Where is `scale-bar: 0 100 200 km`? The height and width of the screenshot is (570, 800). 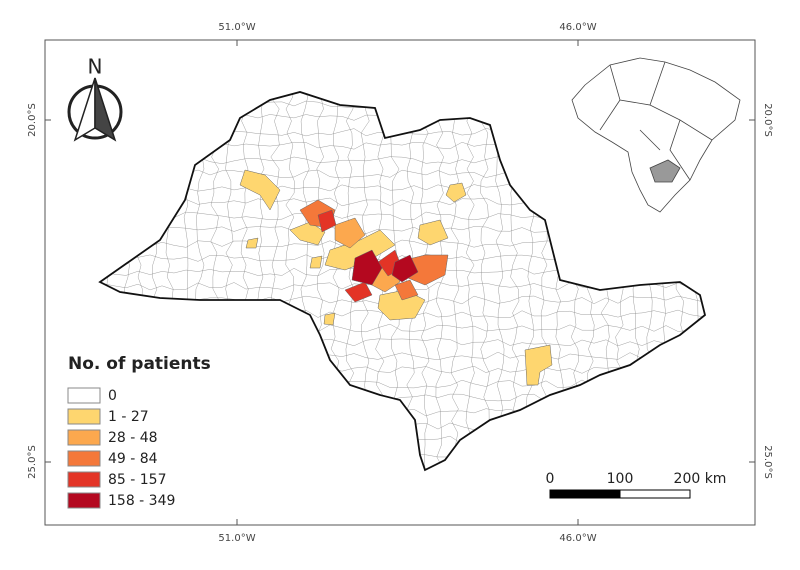
scale-bar: 0 100 200 km is located at coordinates (636, 485).